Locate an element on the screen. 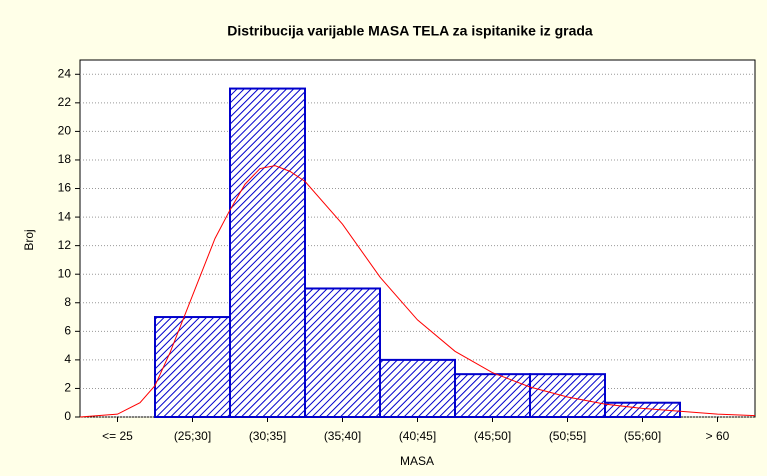  y-tick-label: 24 is located at coordinates (65, 73).